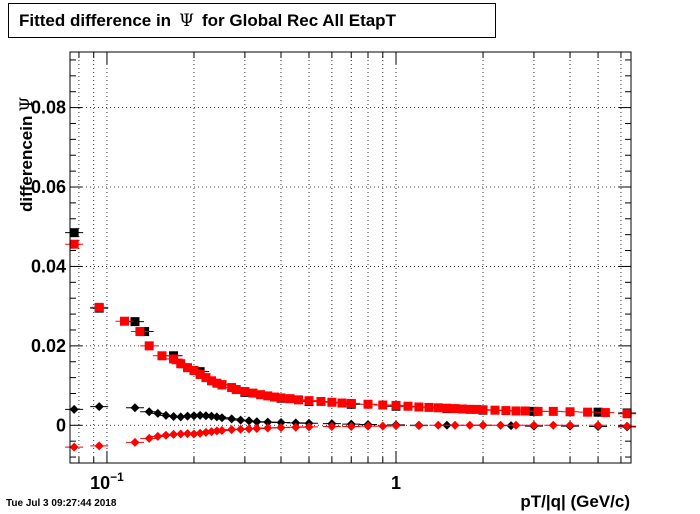  What do you see at coordinates (61, 425) in the screenshot?
I see `y-tick-label: 0` at bounding box center [61, 425].